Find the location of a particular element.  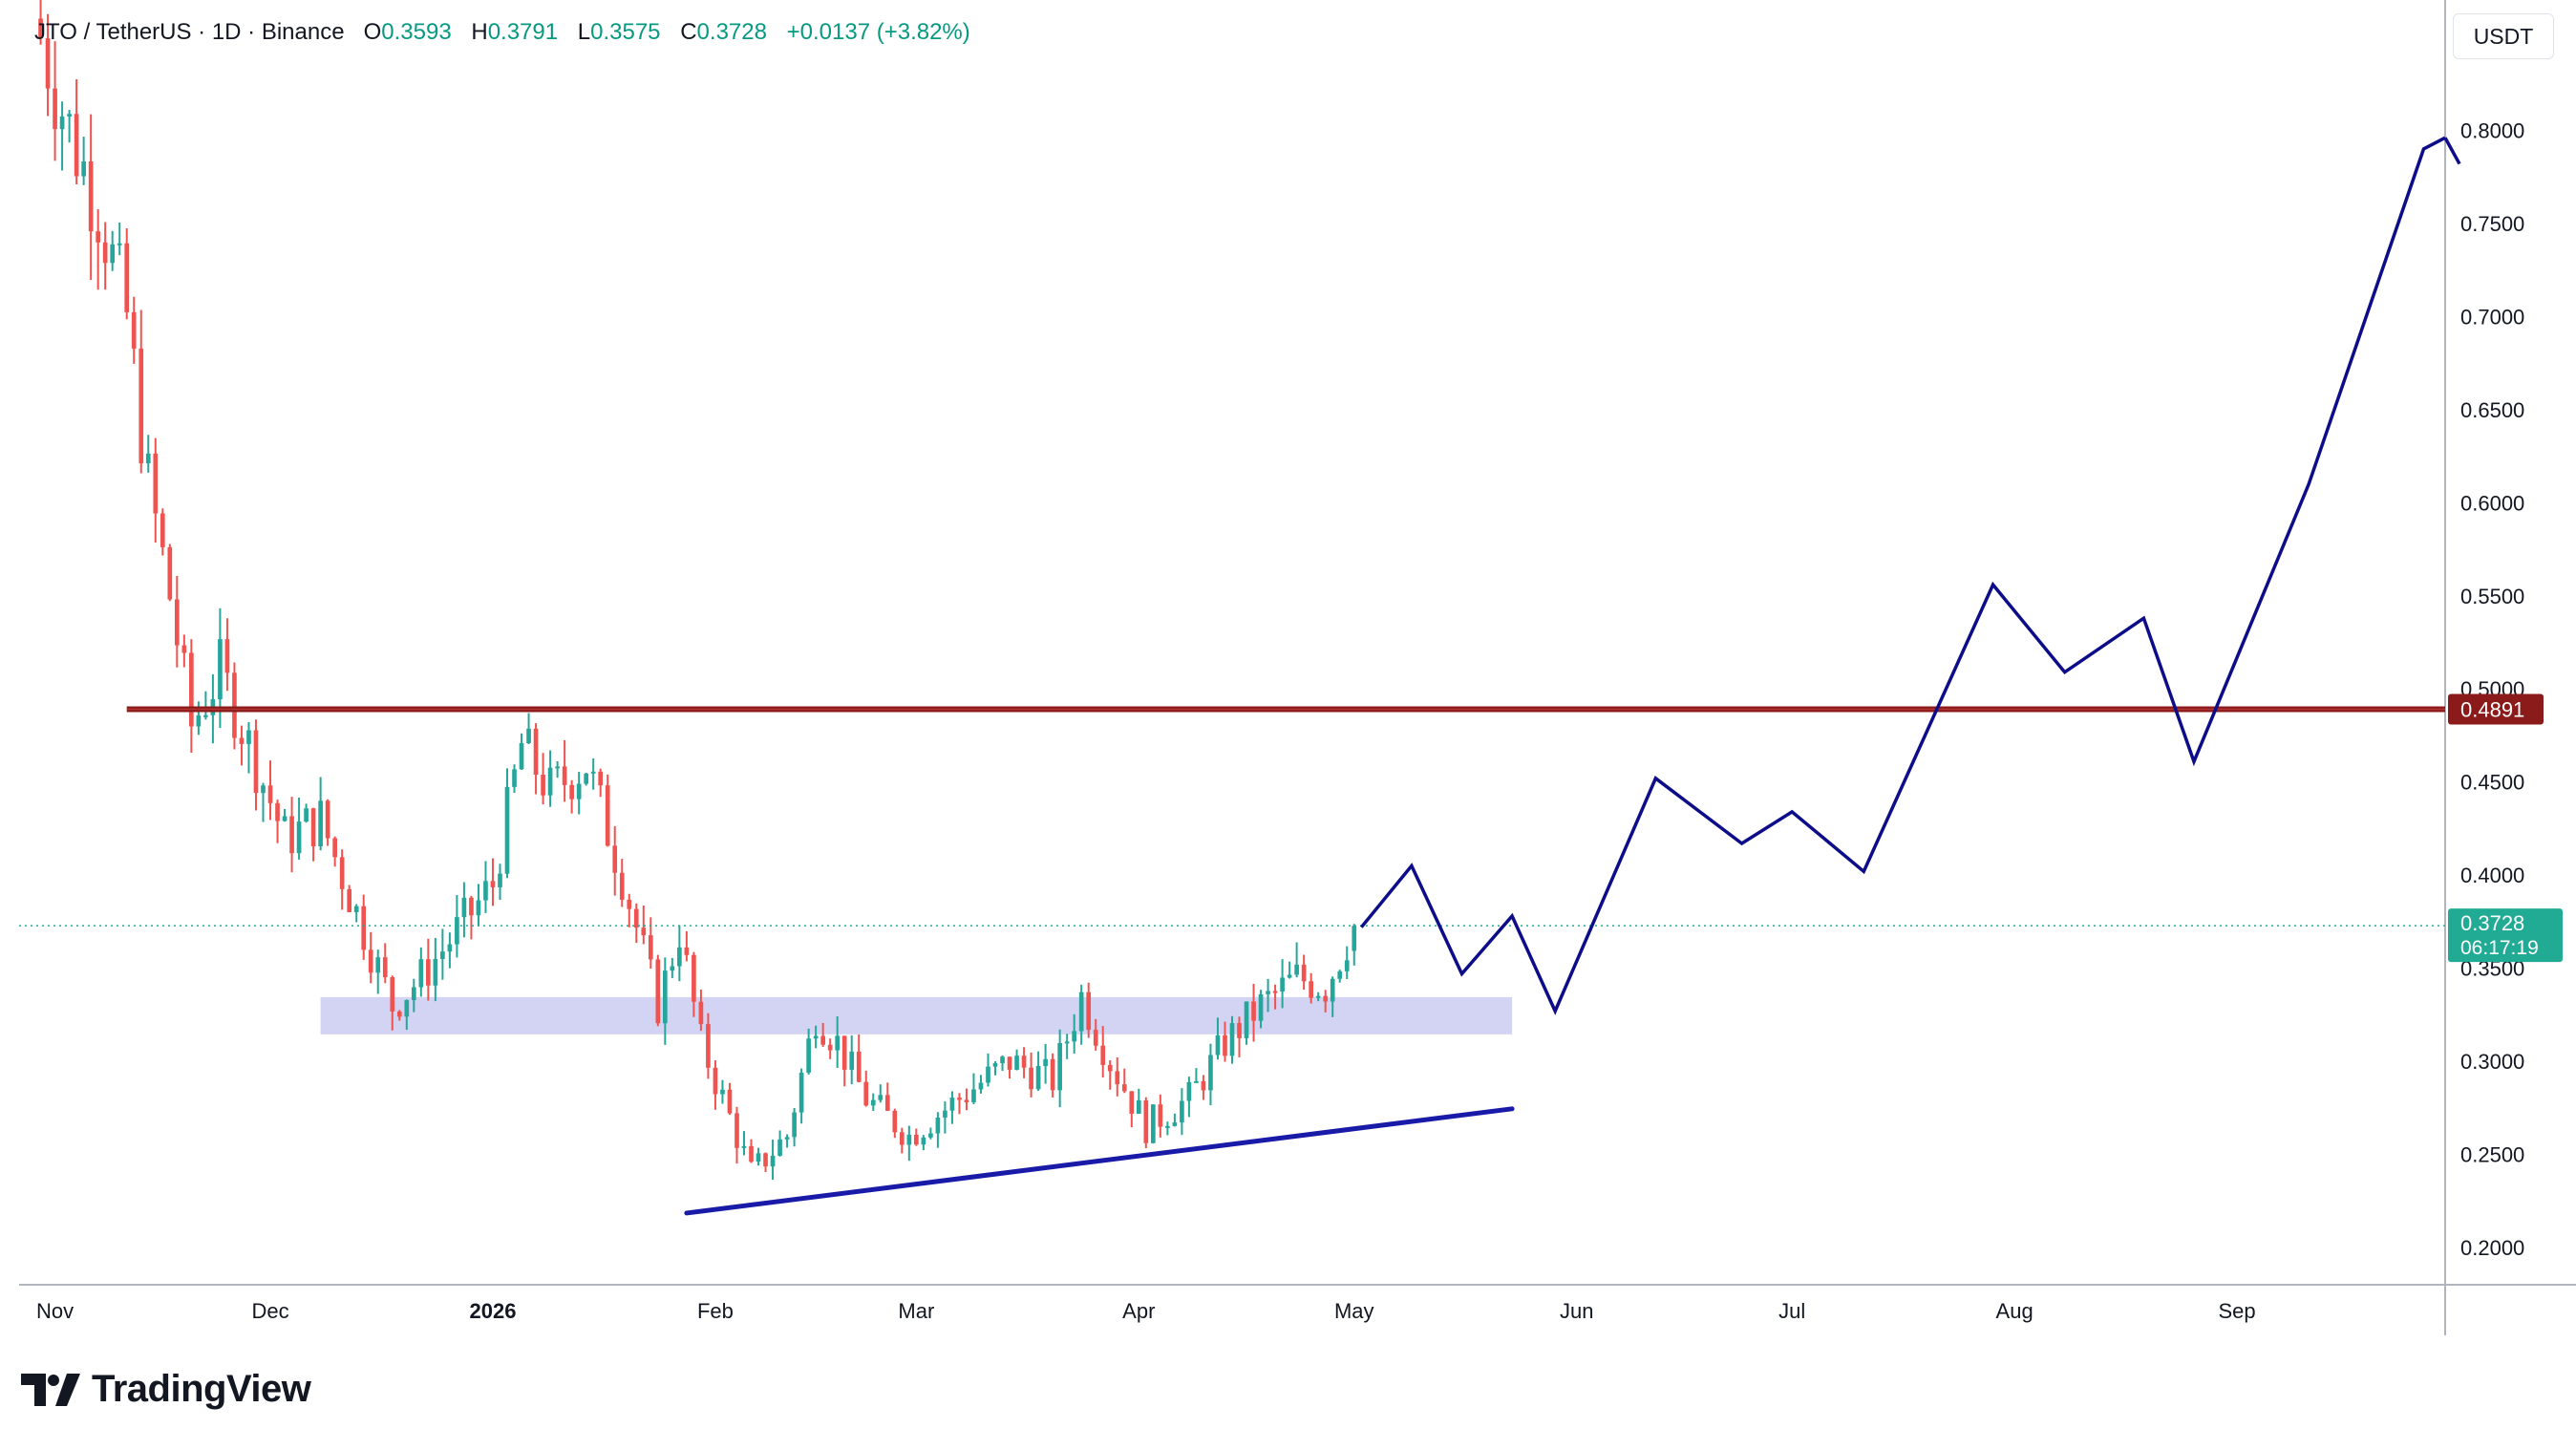

close-value: 0.3728 is located at coordinates (731, 32).